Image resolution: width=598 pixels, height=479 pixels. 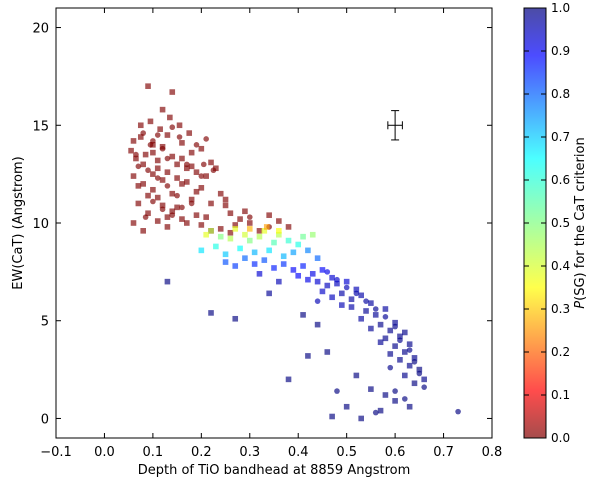 I want to click on y-tick-label: 5, so click(x=45, y=322).